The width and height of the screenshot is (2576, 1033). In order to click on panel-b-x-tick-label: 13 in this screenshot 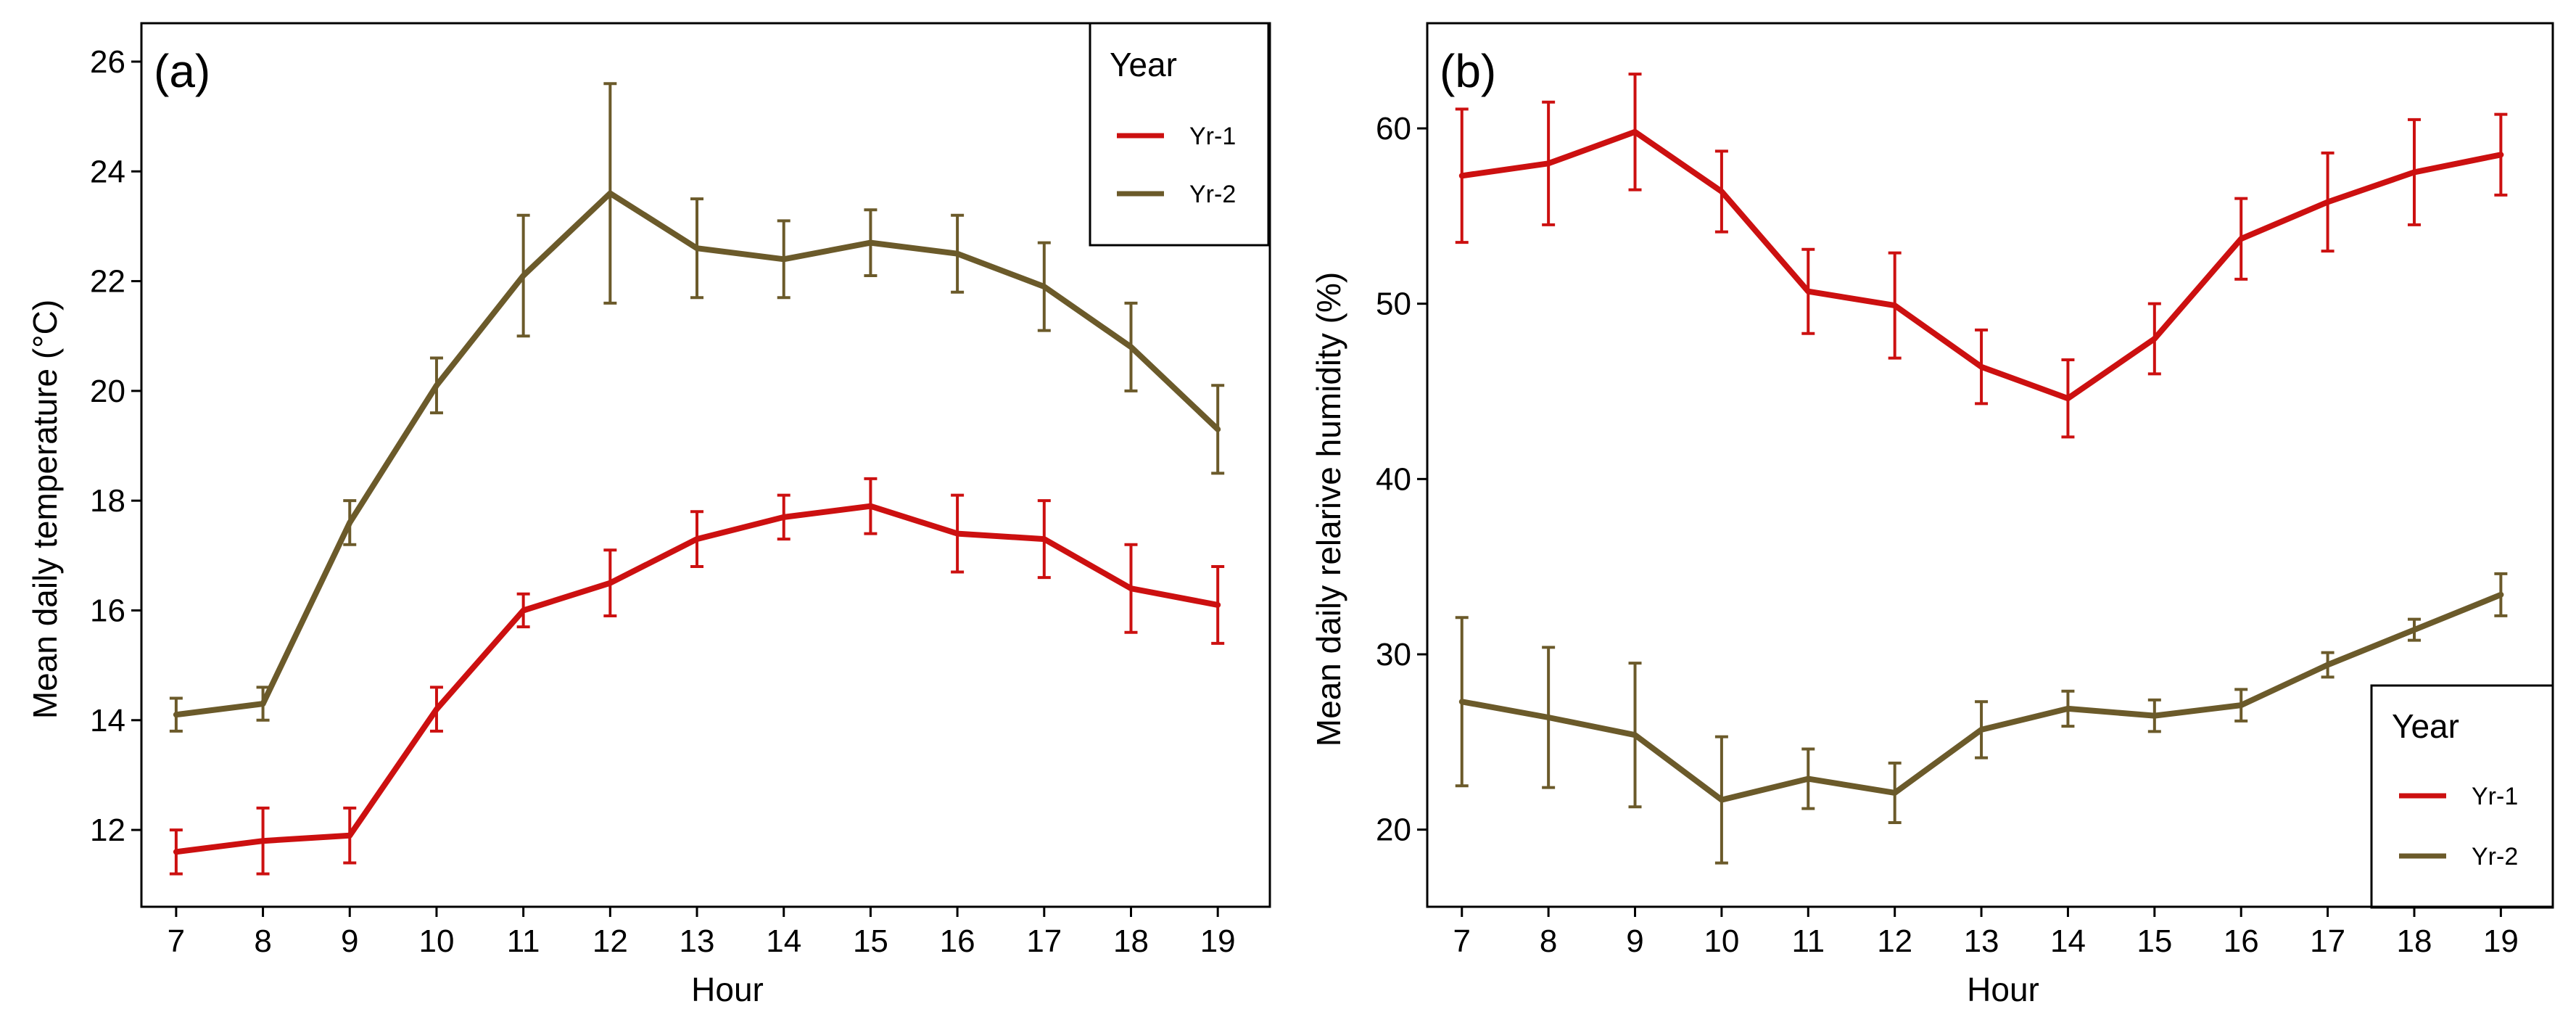, I will do `click(1981, 941)`.